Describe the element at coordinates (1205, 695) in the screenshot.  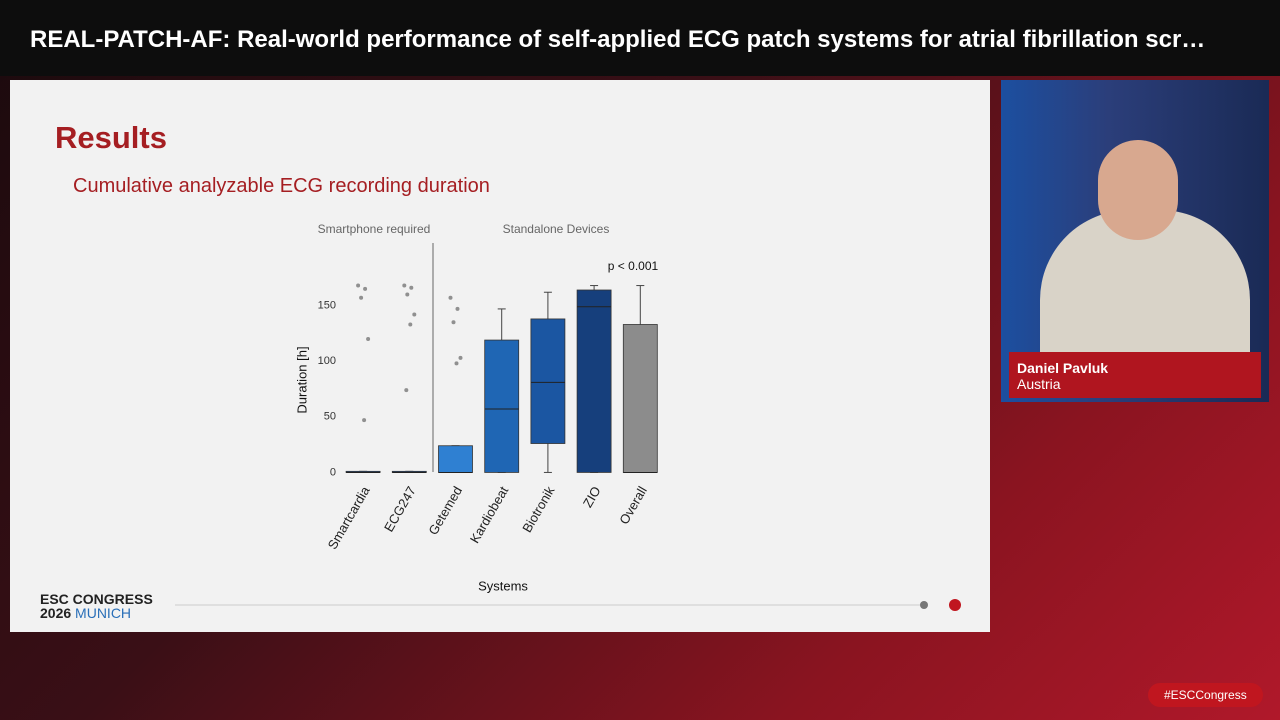
I see `hashtag: #ESCCongress` at that location.